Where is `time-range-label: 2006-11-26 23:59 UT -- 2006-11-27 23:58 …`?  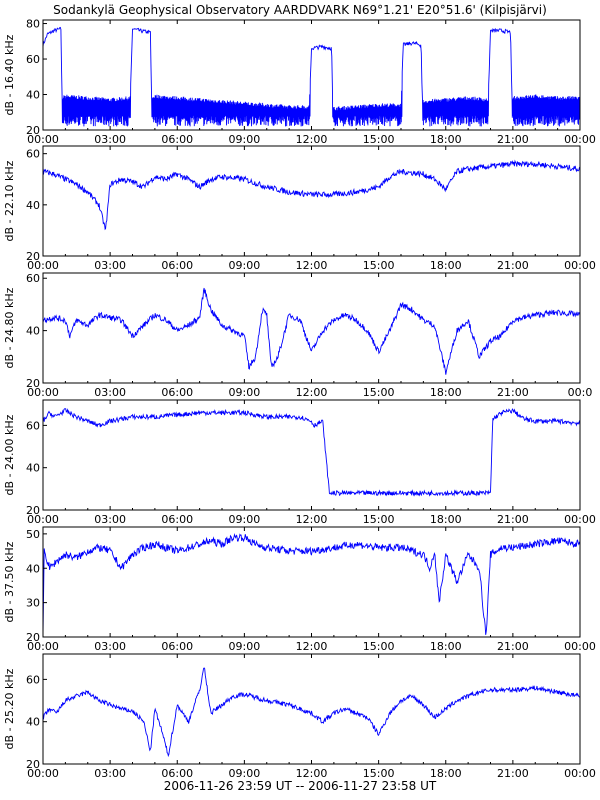
time-range-label: 2006-11-26 23:59 UT -- 2006-11-27 23:58 … is located at coordinates (300, 786).